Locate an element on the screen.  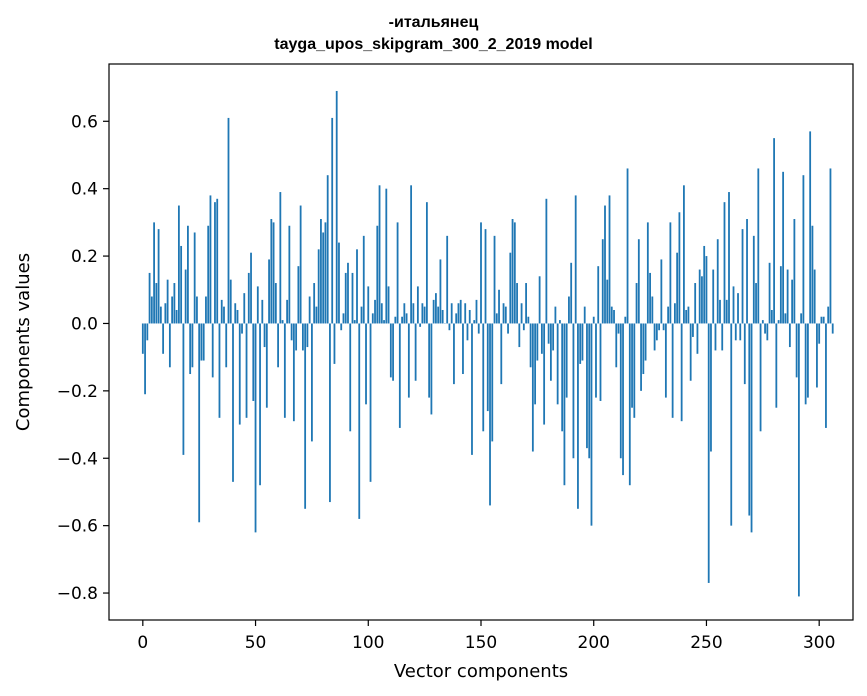
y-tick-label: 0.2 is located at coordinates (84, 257).